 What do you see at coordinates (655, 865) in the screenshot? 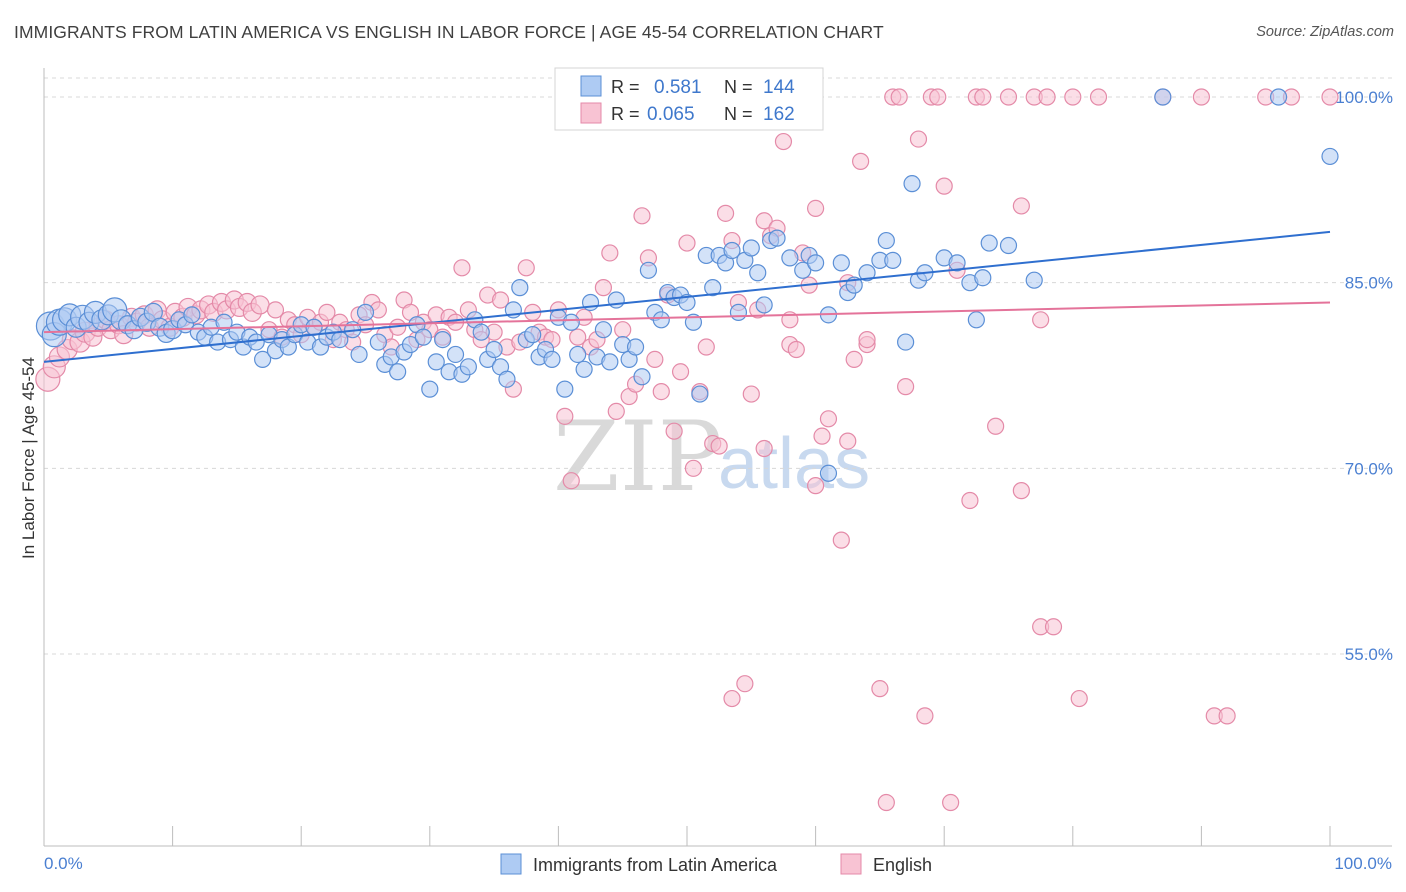
I see `legend-series-label-immigrants: Immigrants from Latin America` at bounding box center [655, 865].